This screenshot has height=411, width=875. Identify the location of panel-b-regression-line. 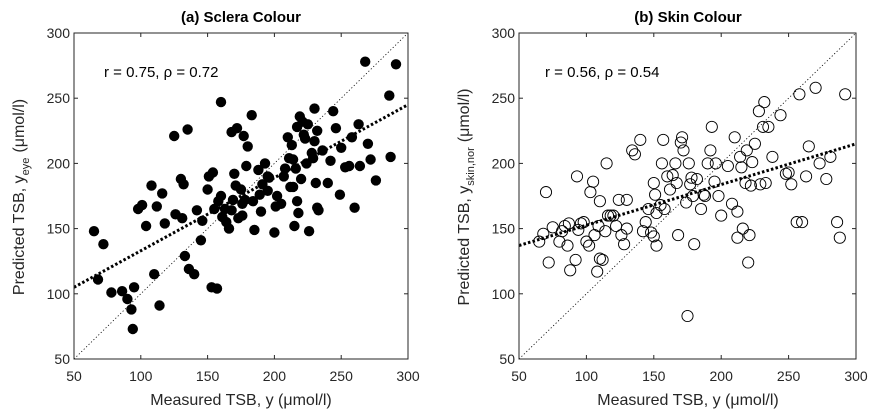
(687, 194).